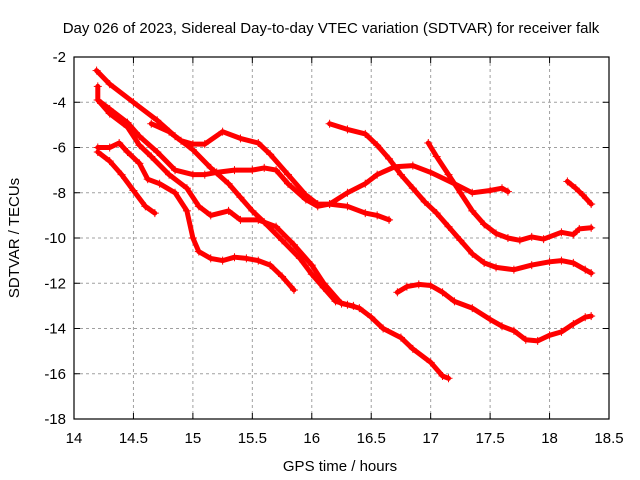  What do you see at coordinates (193, 438) in the screenshot?
I see `x-tick-label: 15` at bounding box center [193, 438].